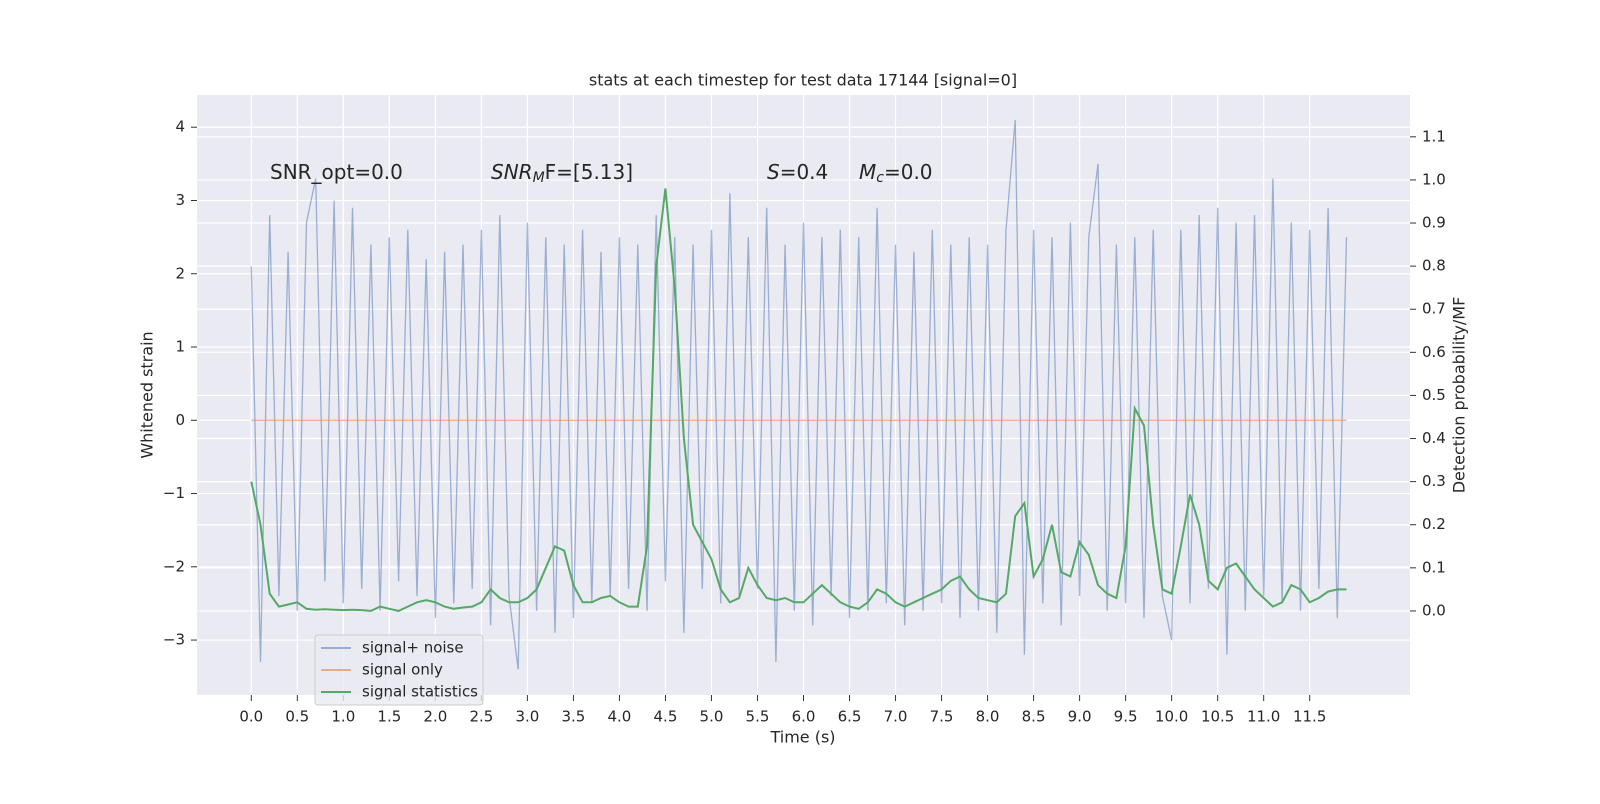 This screenshot has height=804, width=1600. I want to click on x-tick-label: 11.5, so click(1309, 717).